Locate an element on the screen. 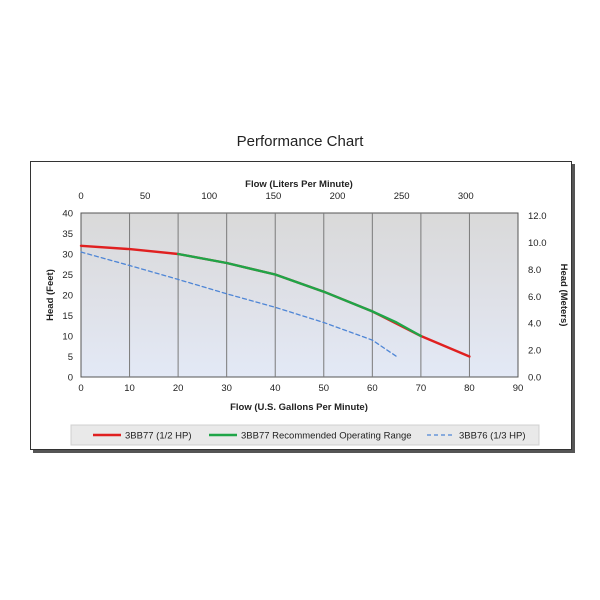 The width and height of the screenshot is (600, 600). y-right-tick-label: 0.0 is located at coordinates (534, 378).